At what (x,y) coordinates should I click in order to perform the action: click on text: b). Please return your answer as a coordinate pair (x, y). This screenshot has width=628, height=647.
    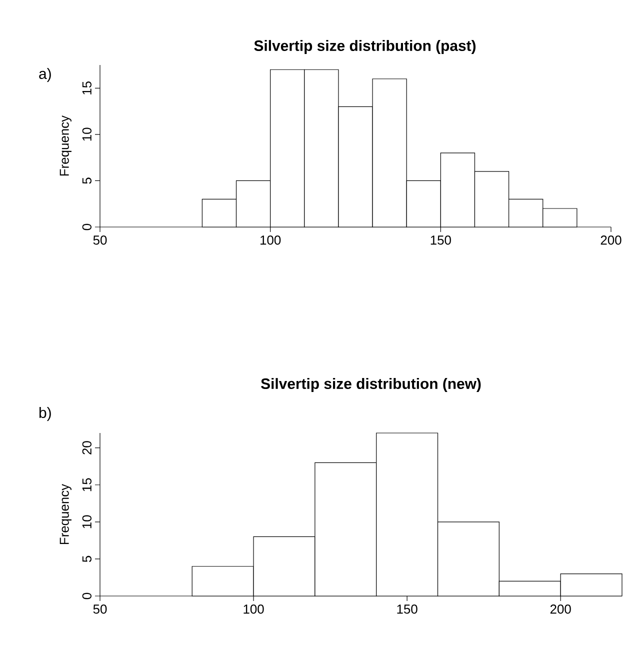
    Looking at the image, I should click on (45, 414).